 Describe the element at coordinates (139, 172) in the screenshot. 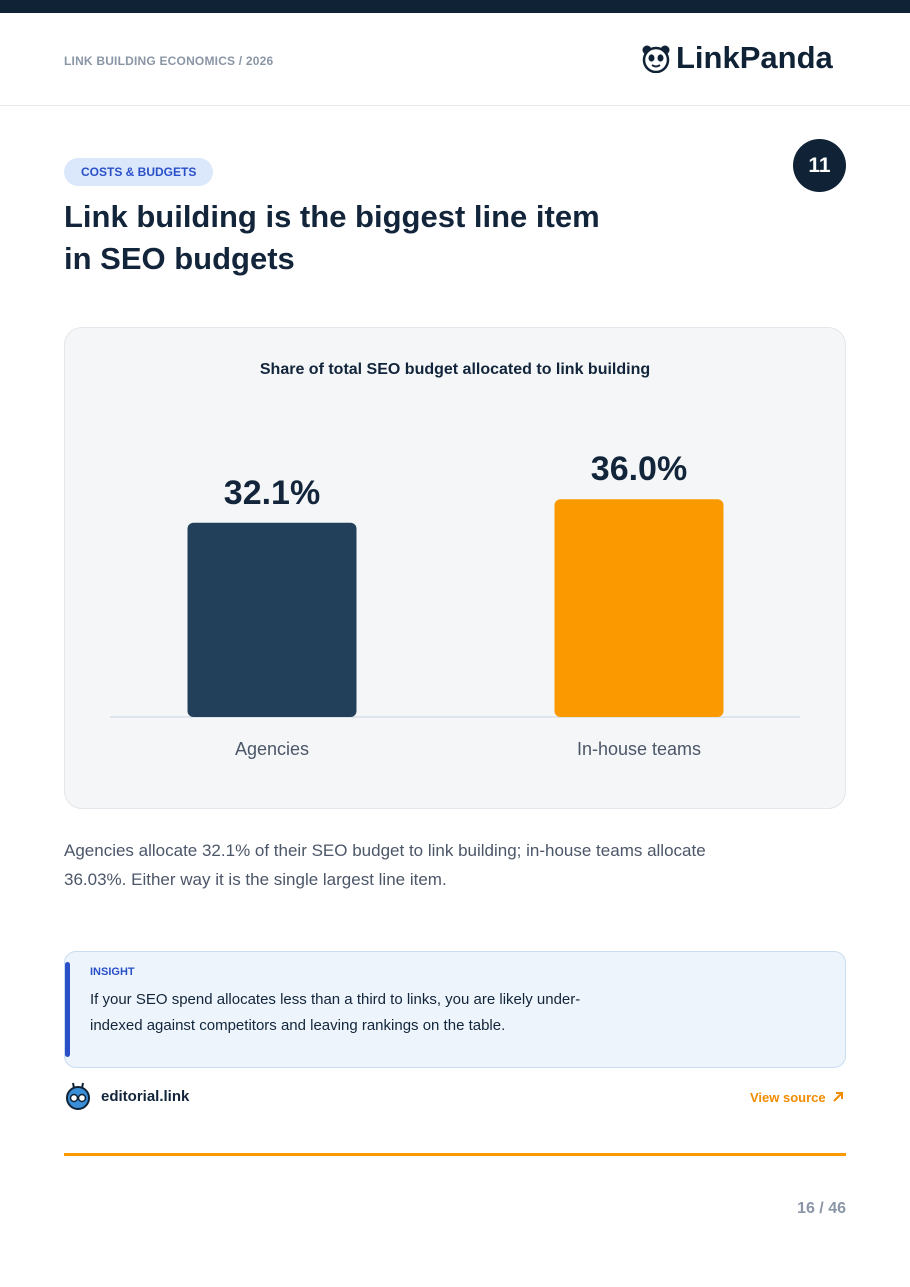

I see `tag: COSTS & BUDGETS` at that location.